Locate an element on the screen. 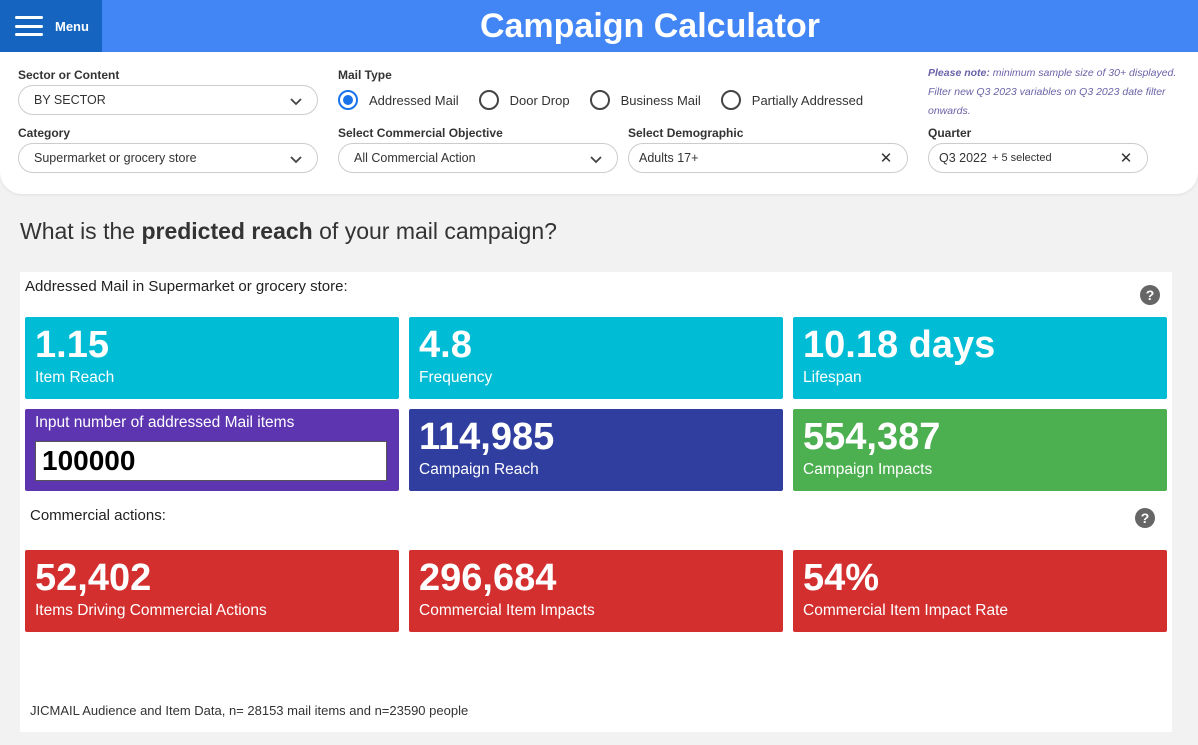 This screenshot has width=1198, height=745. radio-label: Business Mail is located at coordinates (660, 100).